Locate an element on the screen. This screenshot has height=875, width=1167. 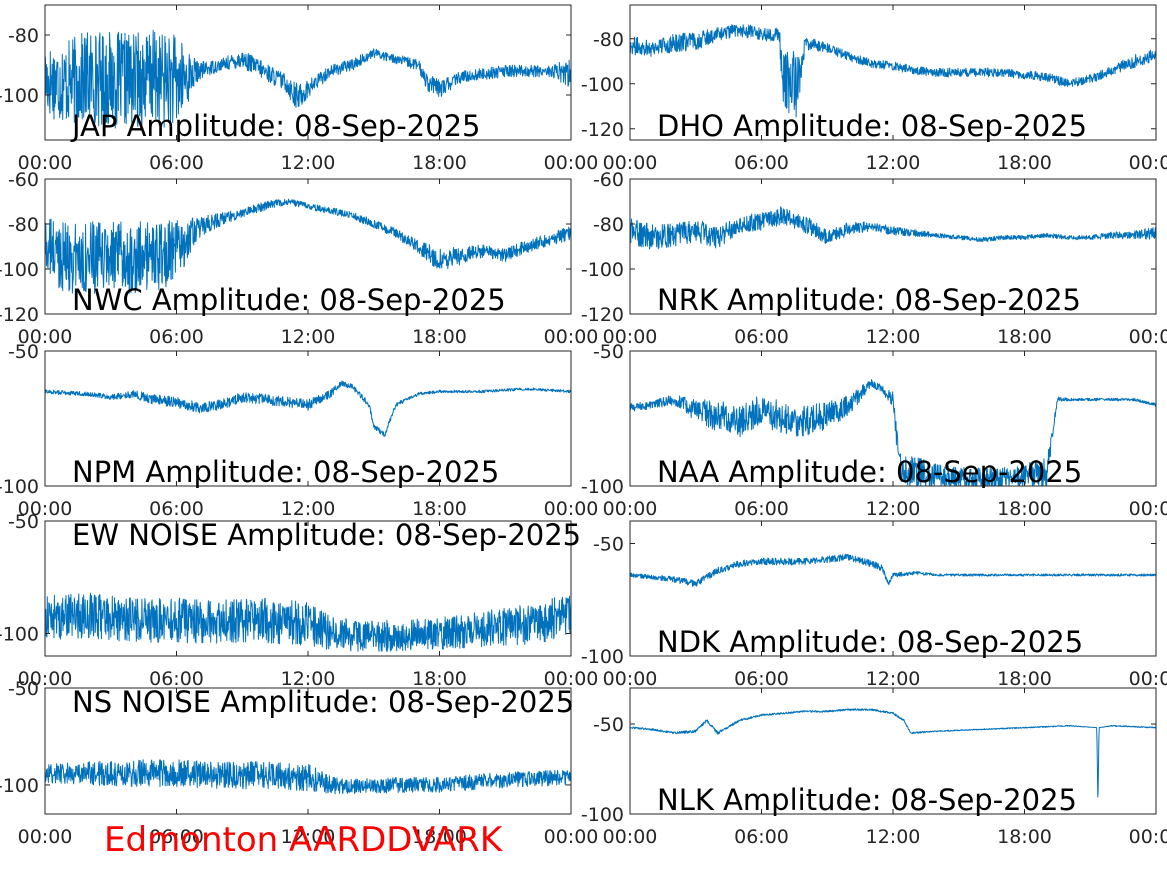
panel-title: NLK Amplitude: 08-Sep-2025 is located at coordinates (867, 800).